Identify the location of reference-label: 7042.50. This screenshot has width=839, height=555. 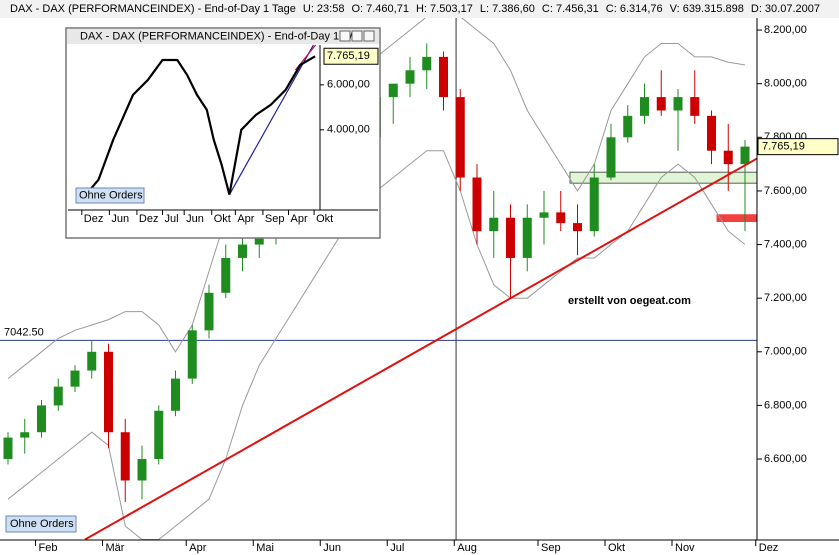
(24, 332).